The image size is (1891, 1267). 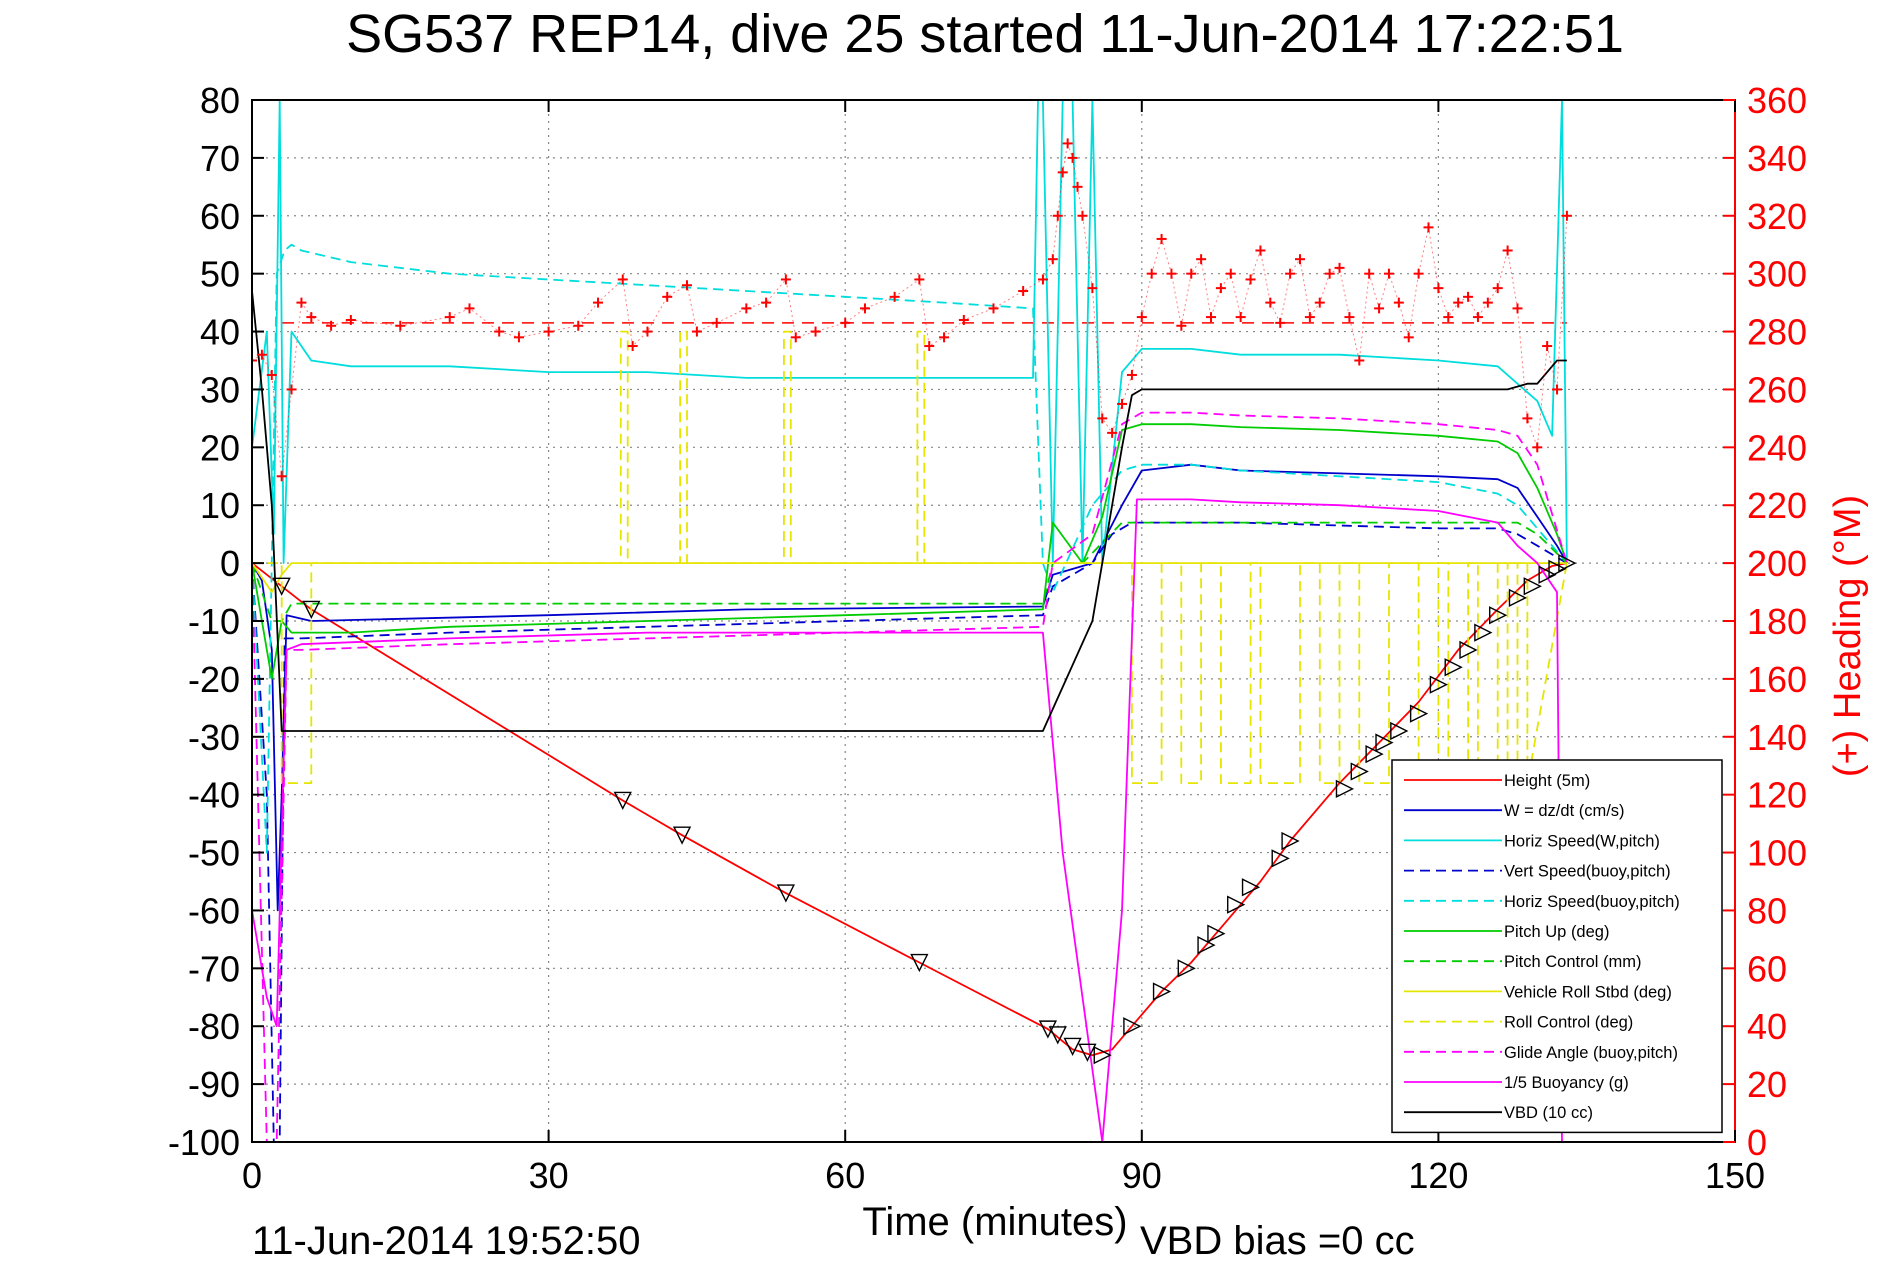 I want to click on x-tick-label: 30, so click(x=549, y=1175).